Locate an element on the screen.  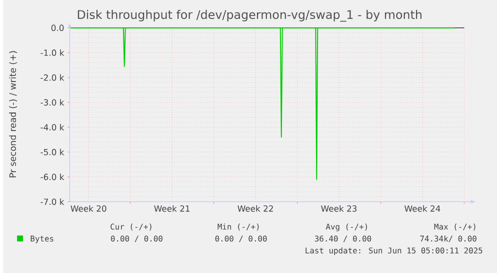
x-tick-label: Week 23 is located at coordinates (339, 208).